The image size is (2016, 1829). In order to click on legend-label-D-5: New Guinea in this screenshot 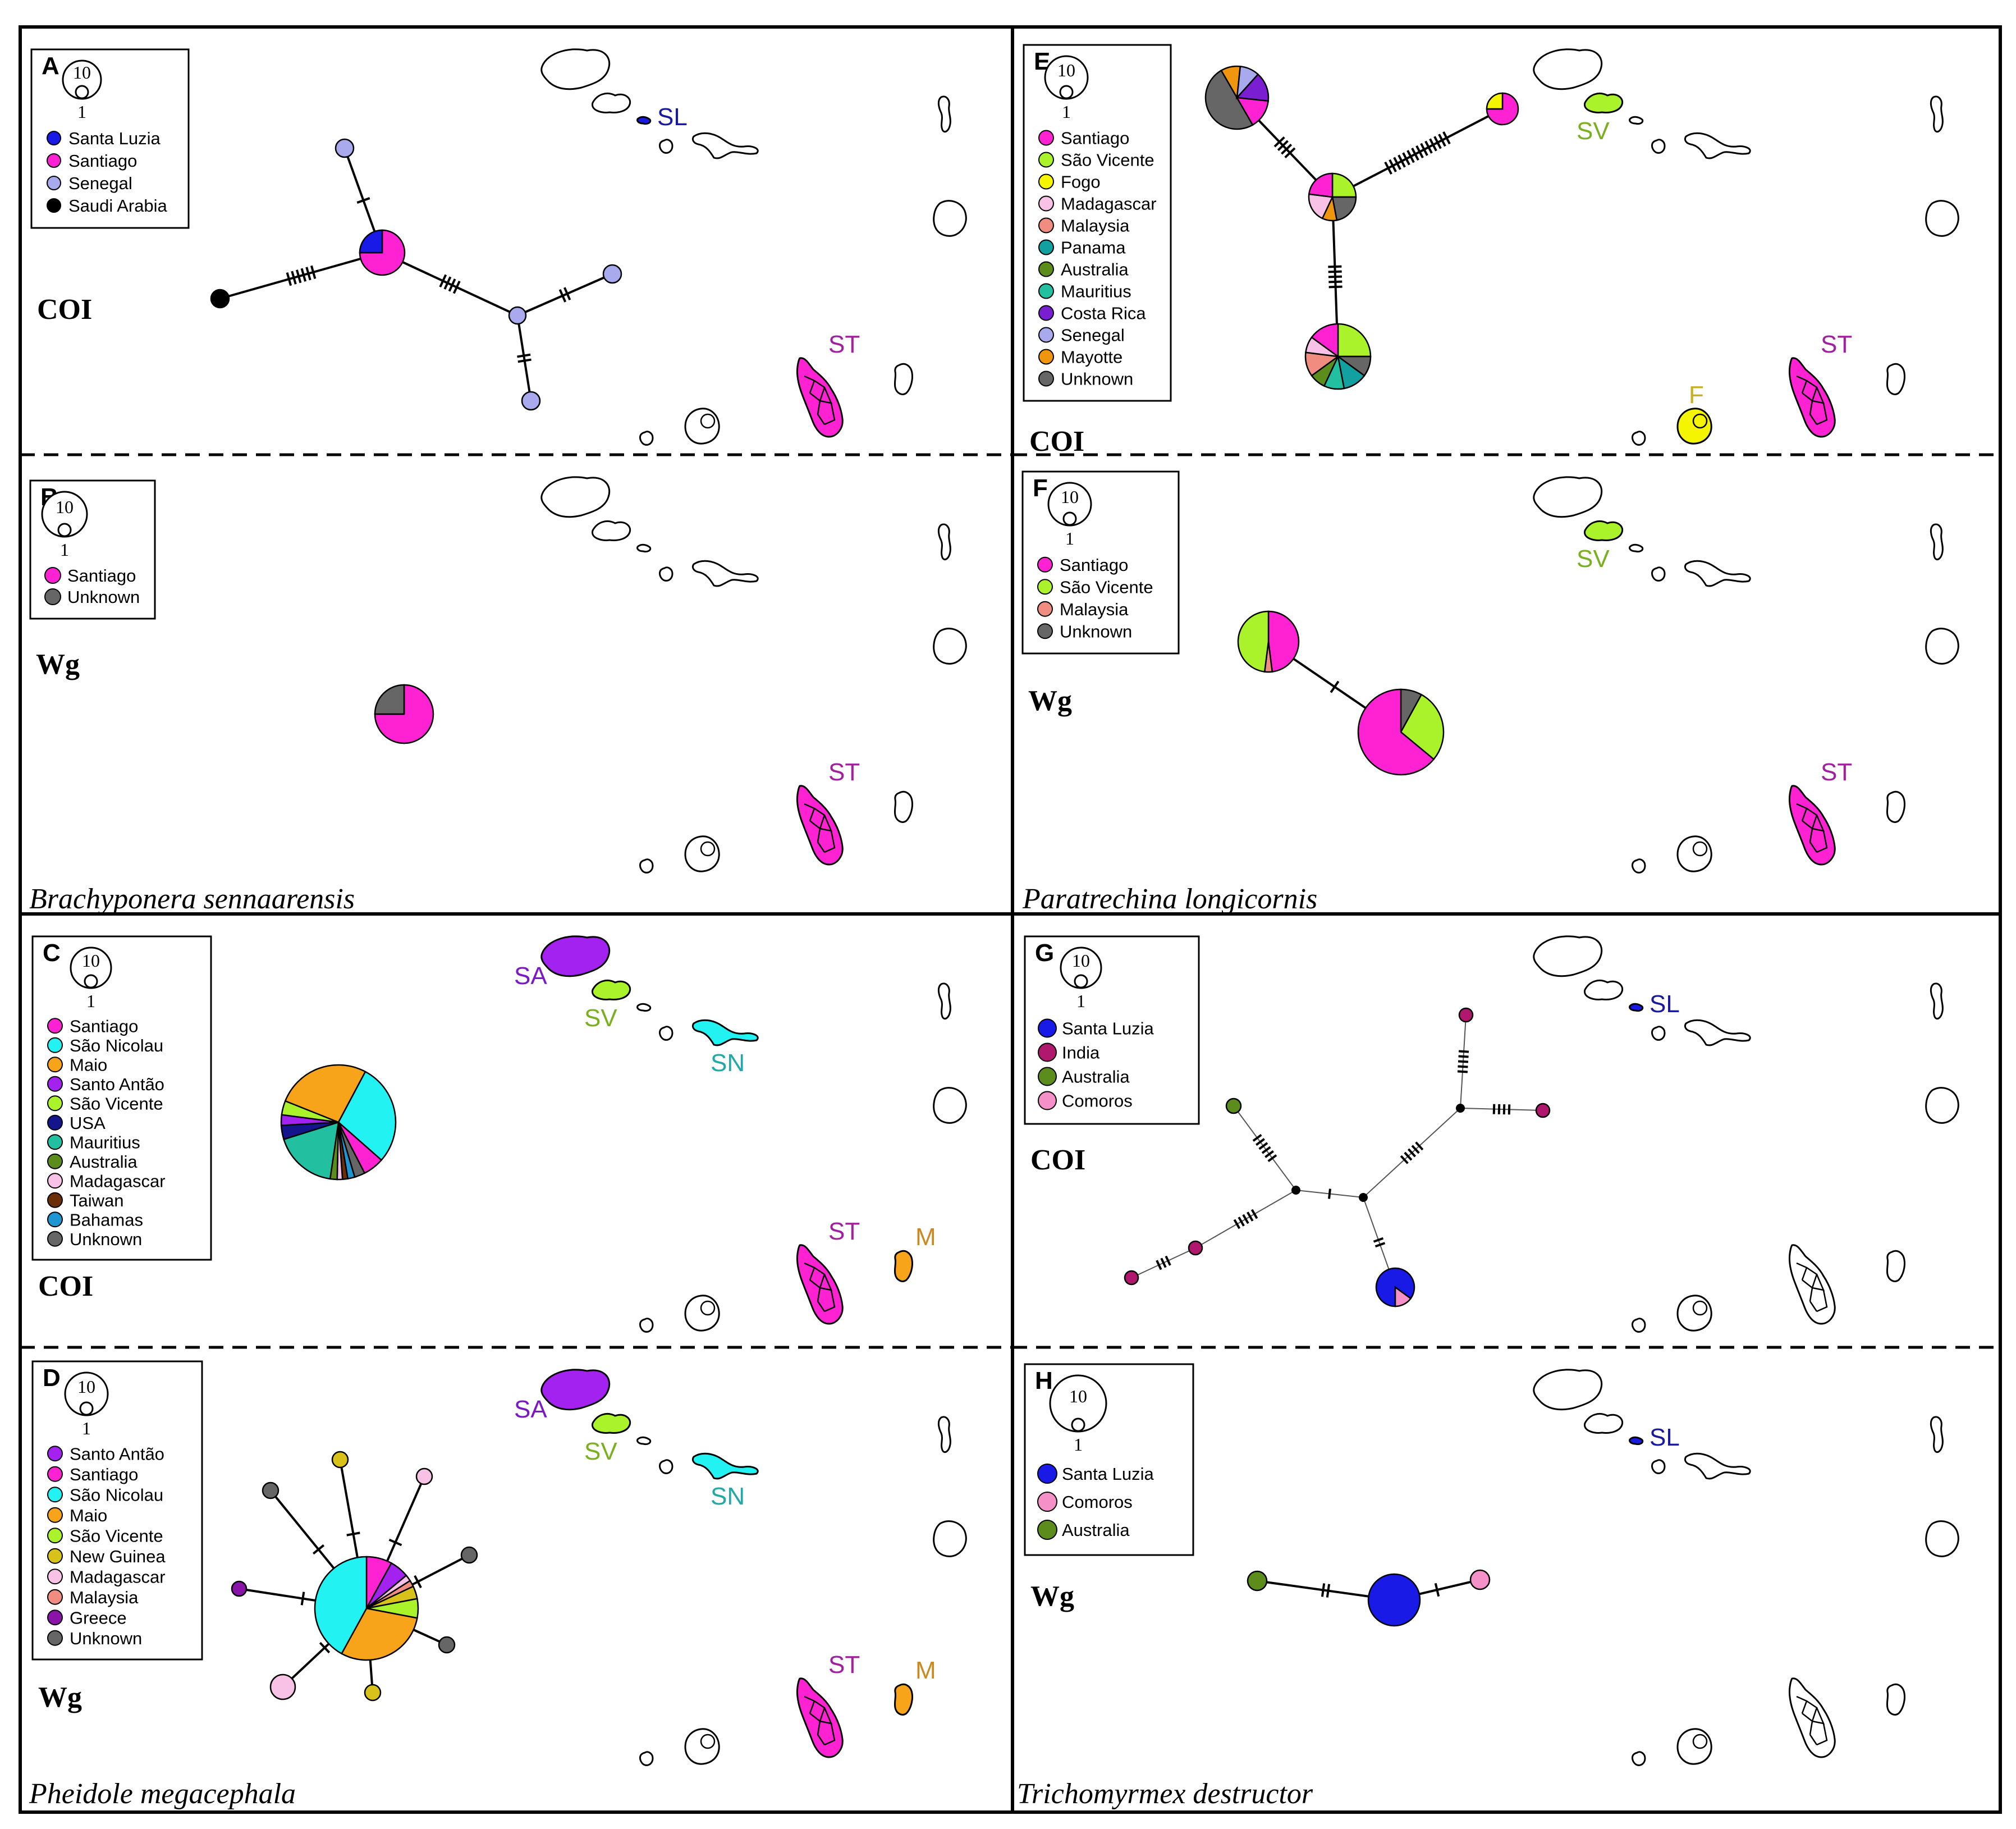, I will do `click(118, 1556)`.